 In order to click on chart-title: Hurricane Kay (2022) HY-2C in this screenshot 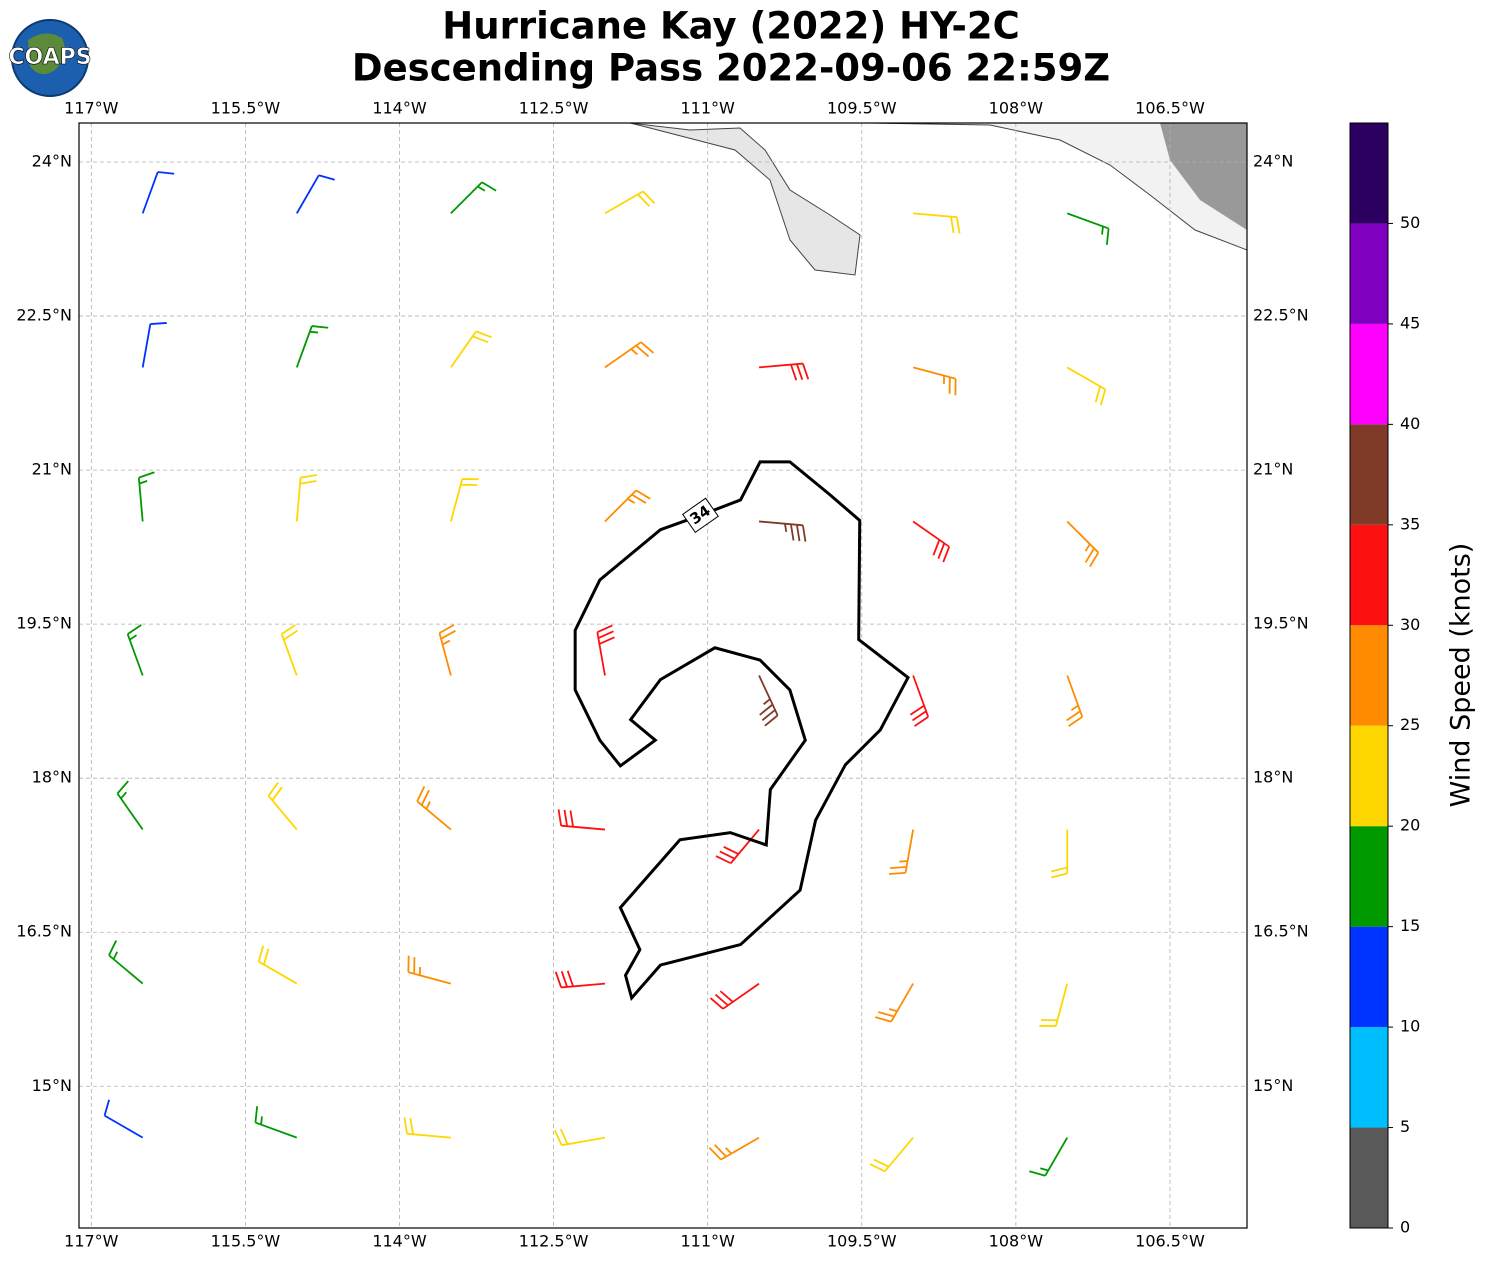, I will do `click(730, 26)`.